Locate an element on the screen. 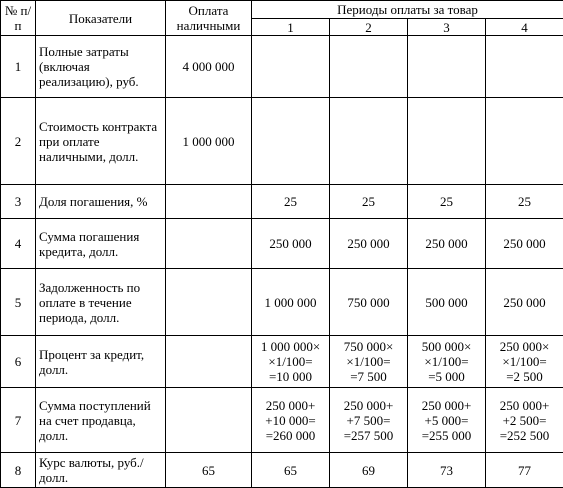 The image size is (563, 488). value-cell: 250 000+ +2 500= =252 500 is located at coordinates (524, 420).